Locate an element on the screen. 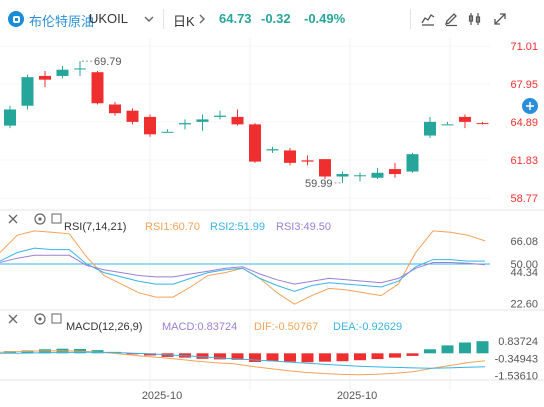 The height and width of the screenshot is (407, 544). zoom-badge-plus is located at coordinates (530, 106).